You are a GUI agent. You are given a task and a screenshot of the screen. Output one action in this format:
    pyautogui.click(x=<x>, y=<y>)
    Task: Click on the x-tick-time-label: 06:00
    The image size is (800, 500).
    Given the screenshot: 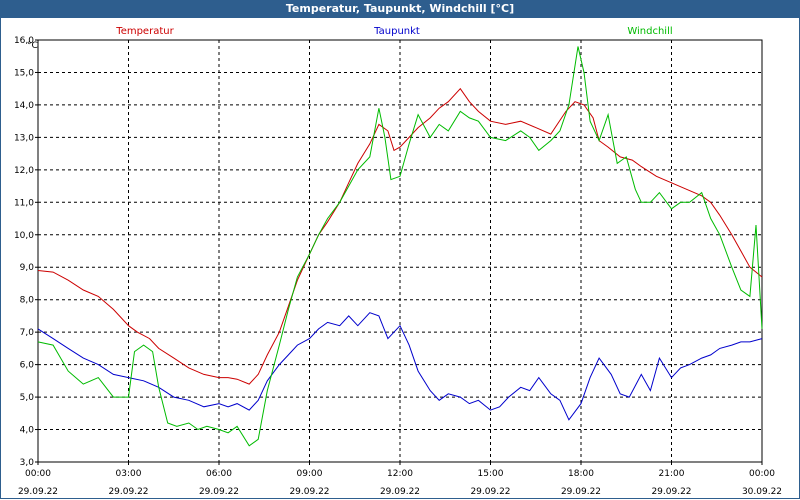 What is the action you would take?
    pyautogui.click(x=219, y=474)
    